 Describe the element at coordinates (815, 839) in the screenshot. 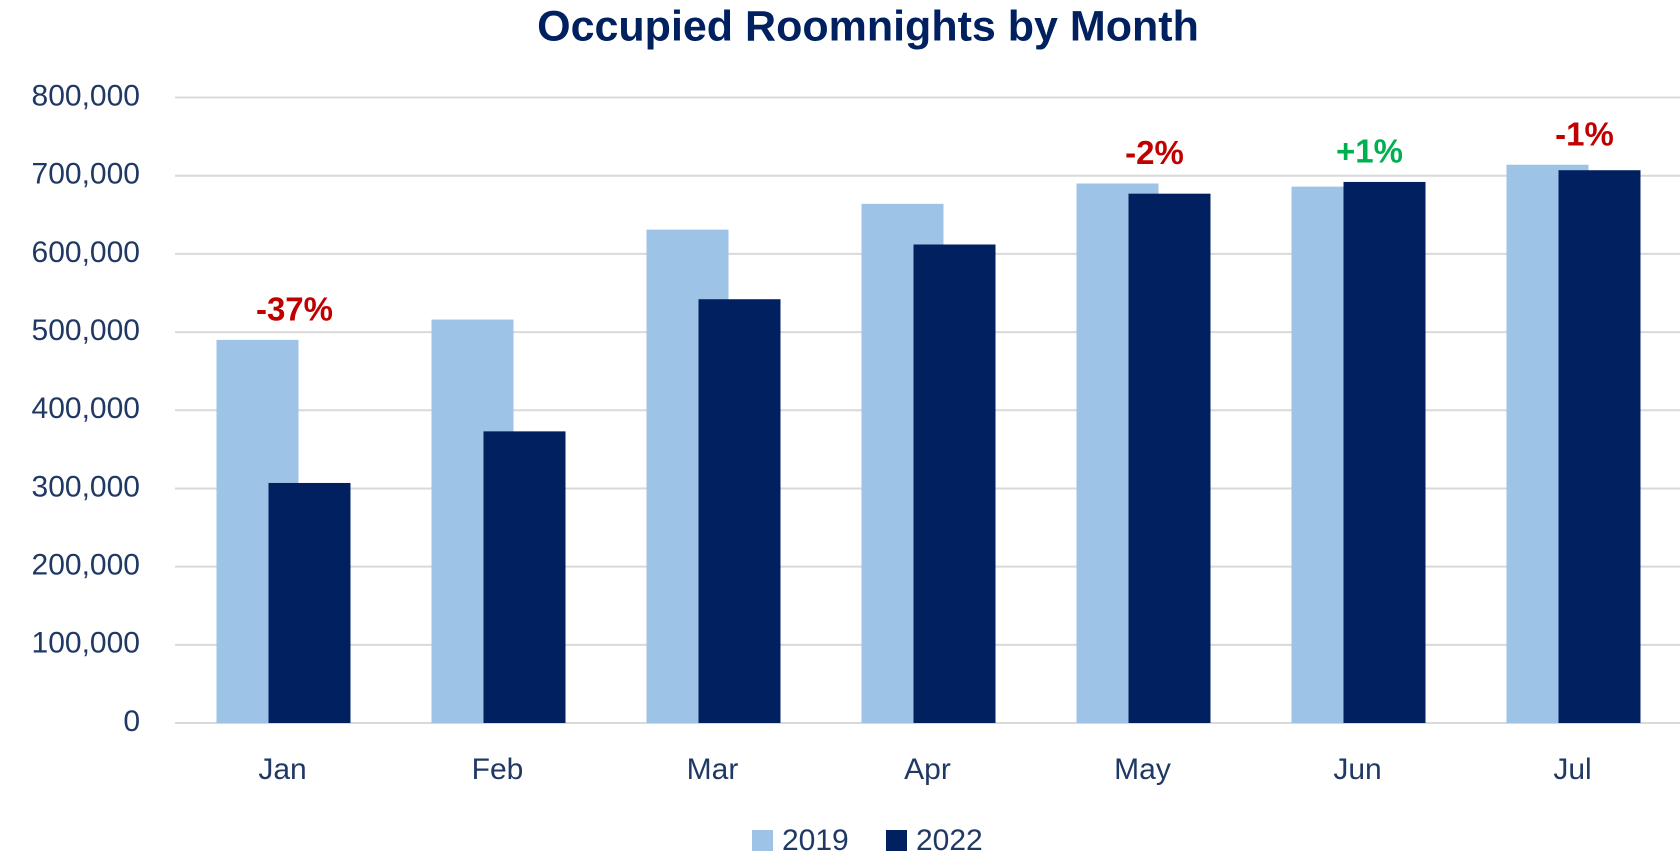

I see `legend-label: 2019` at that location.